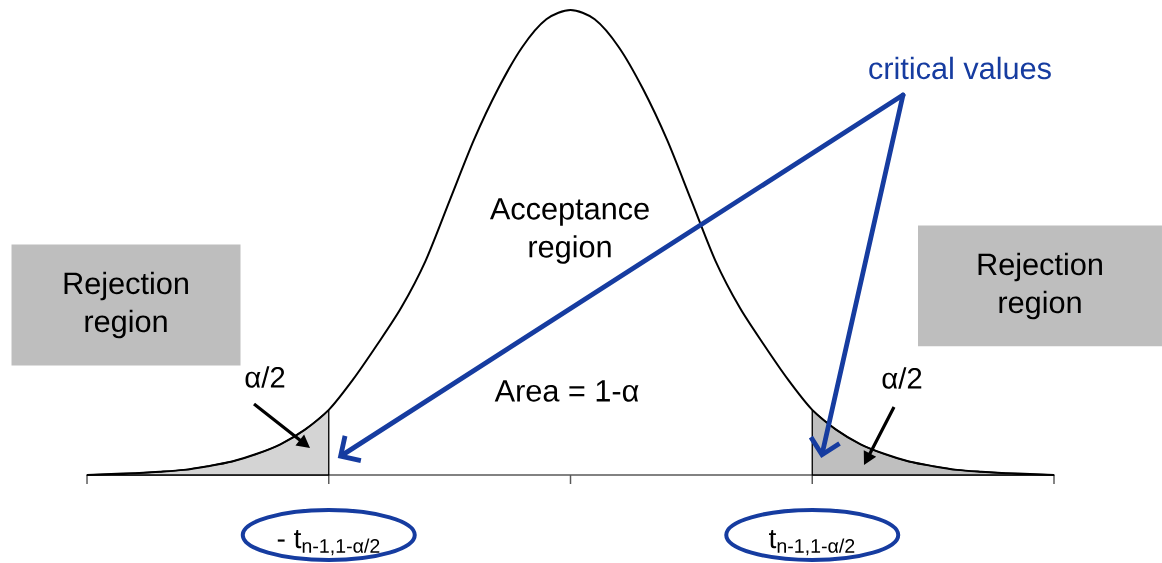 This screenshot has height=563, width=1162. Describe the element at coordinates (960, 68) in the screenshot. I see `annotation: critical values` at that location.